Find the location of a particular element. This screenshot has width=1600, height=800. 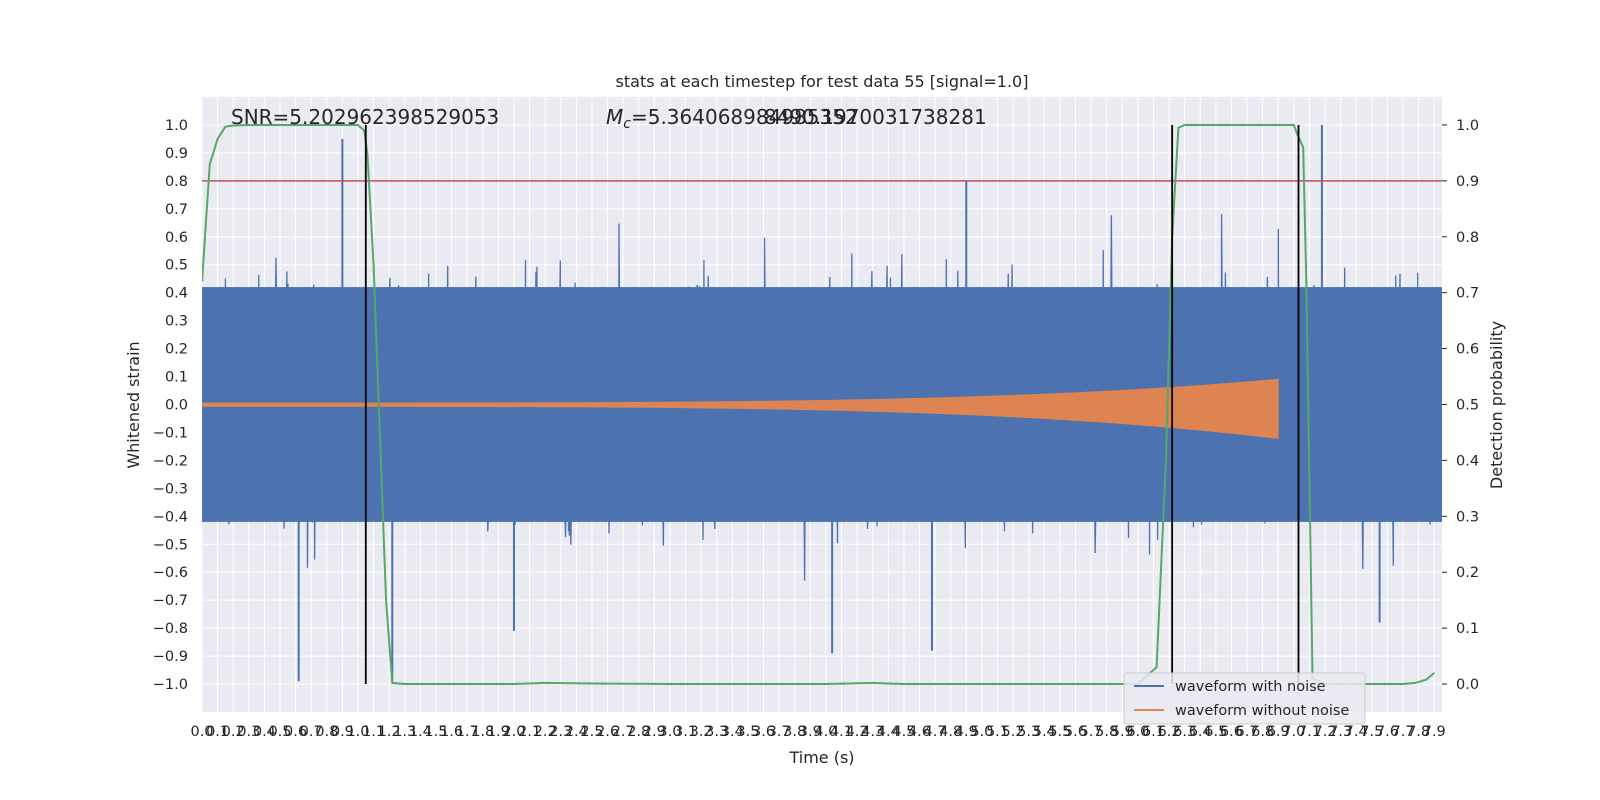

x-tick-label: 1.8 is located at coordinates (482, 732).